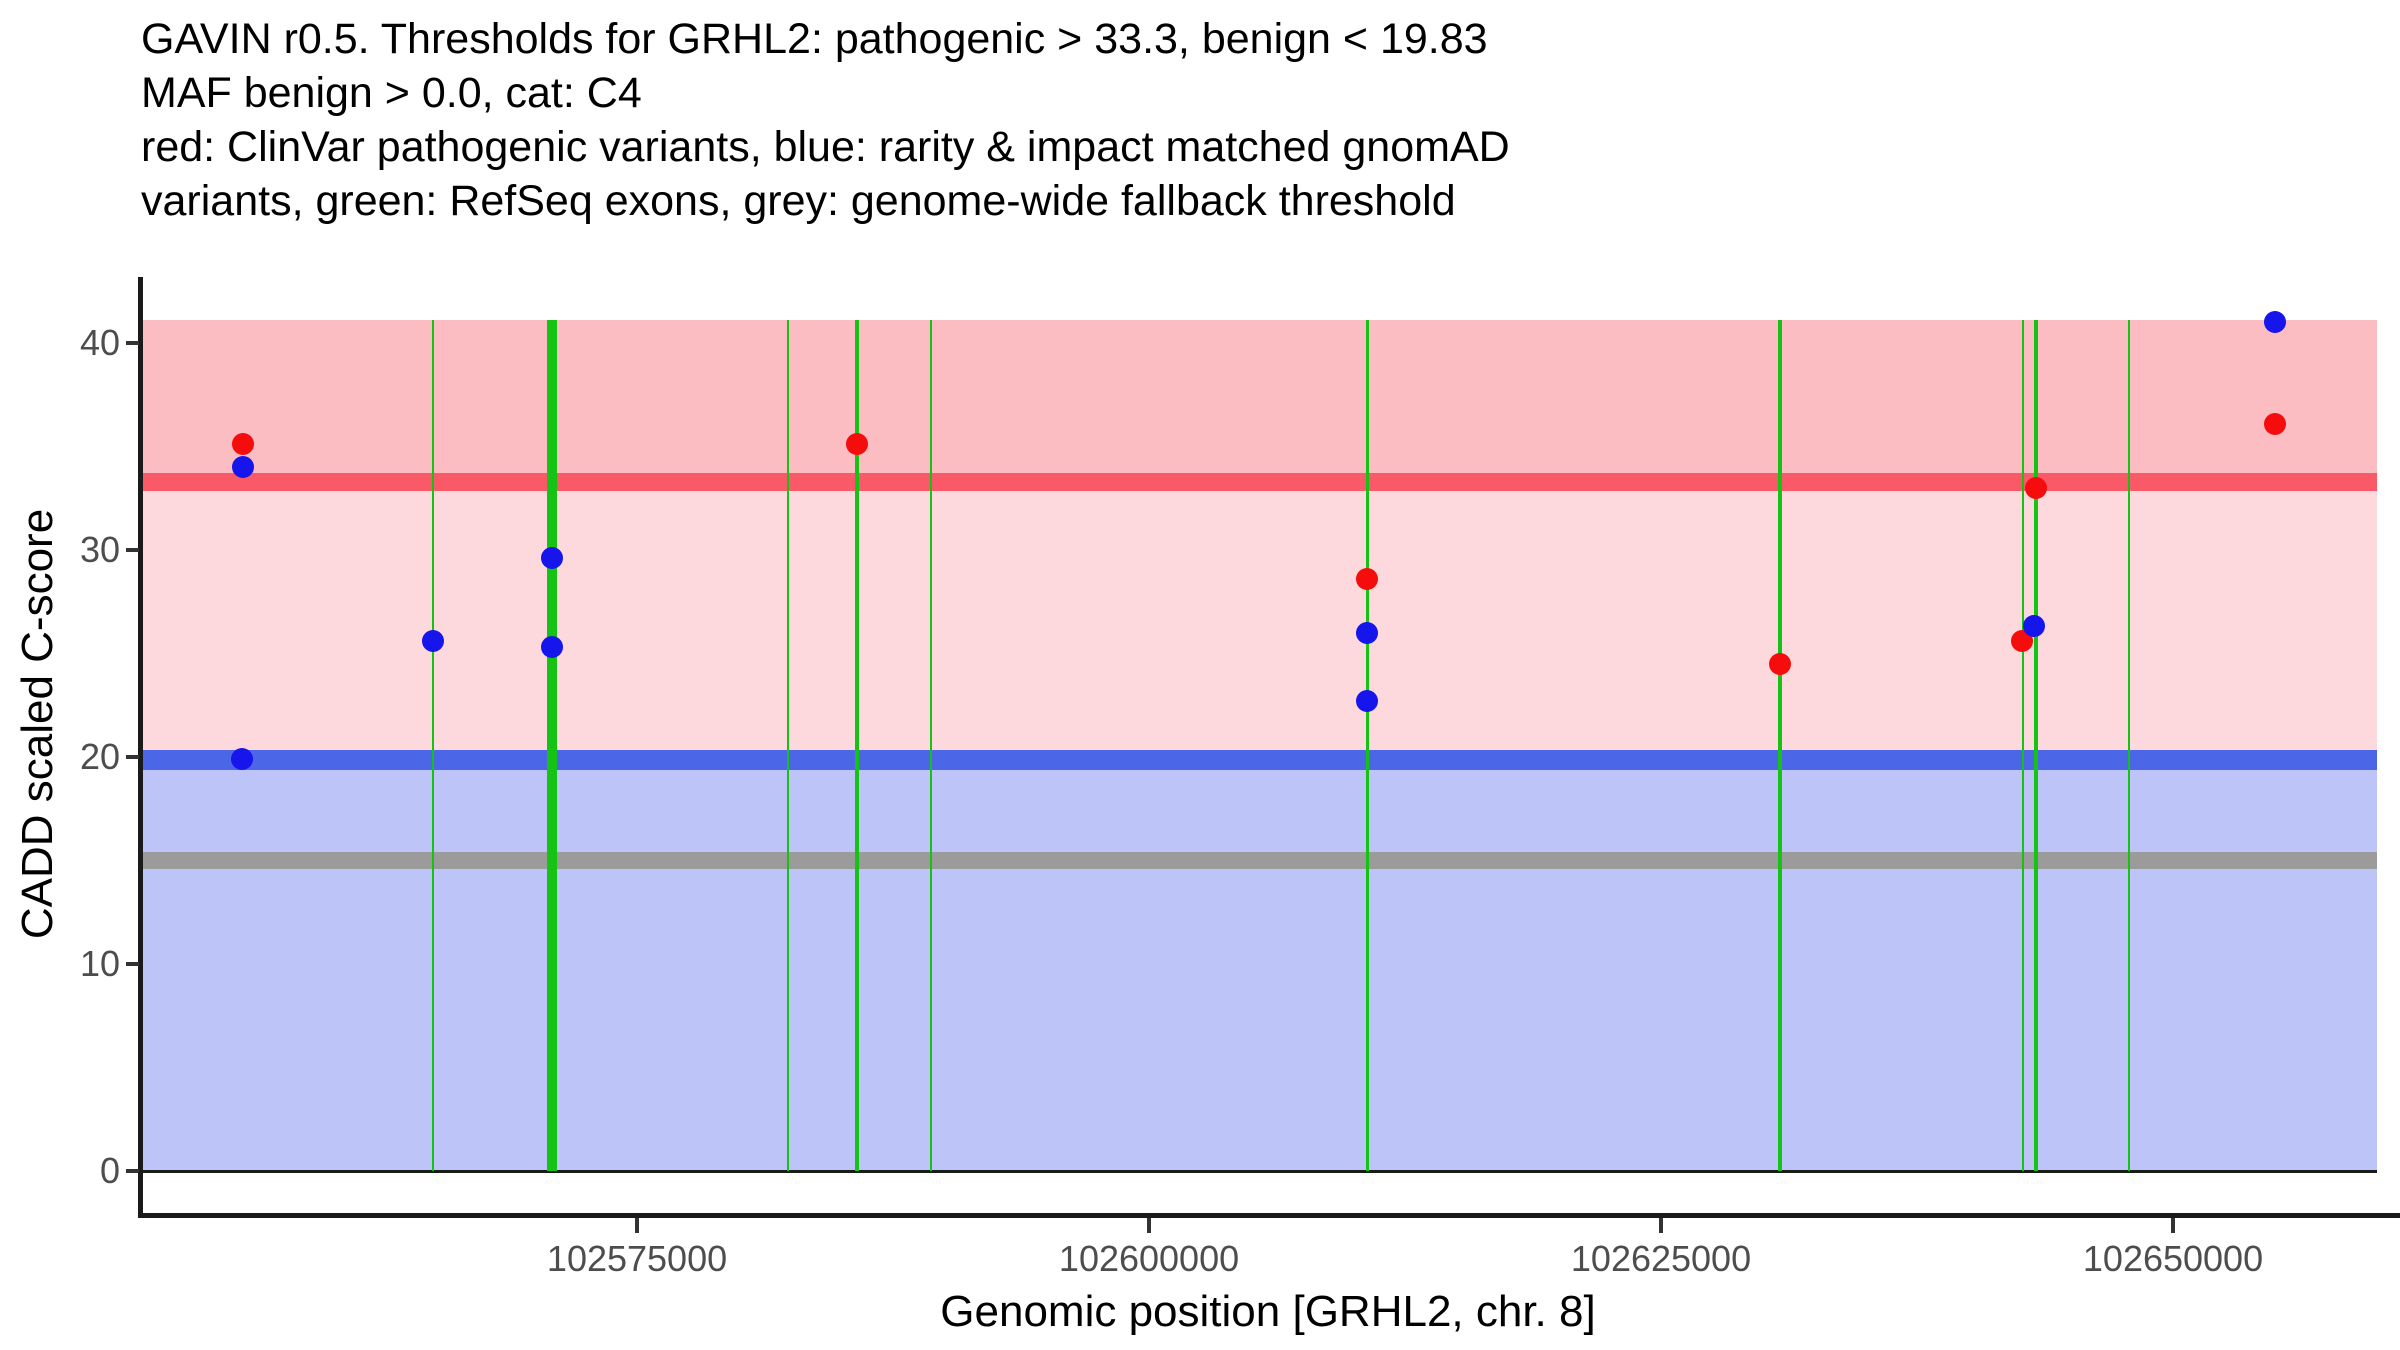 This screenshot has width=2400, height=1350. I want to click on pathogenic-threshold-line, so click(1259, 481).